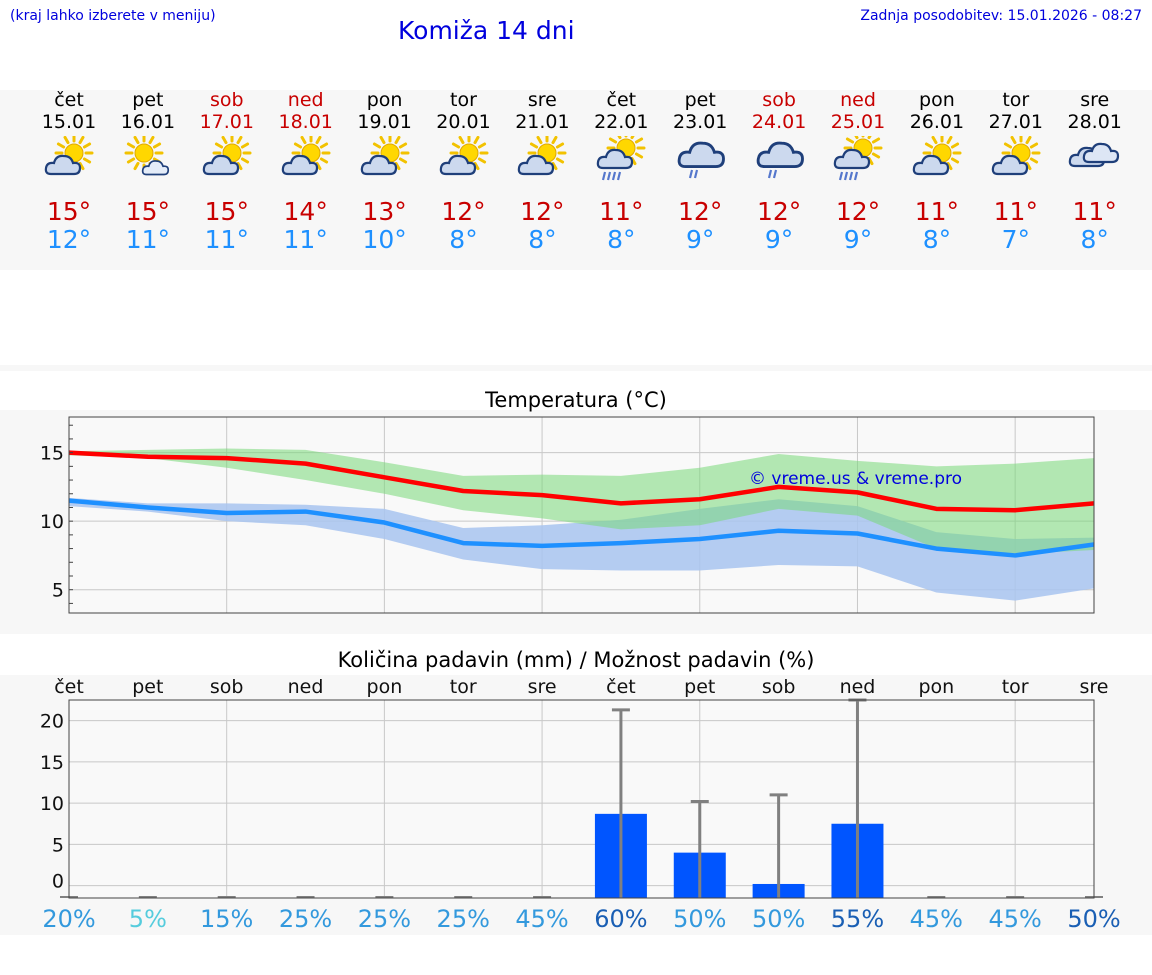 The image size is (1152, 975). I want to click on day-column: pon 26.01, so click(937, 111).